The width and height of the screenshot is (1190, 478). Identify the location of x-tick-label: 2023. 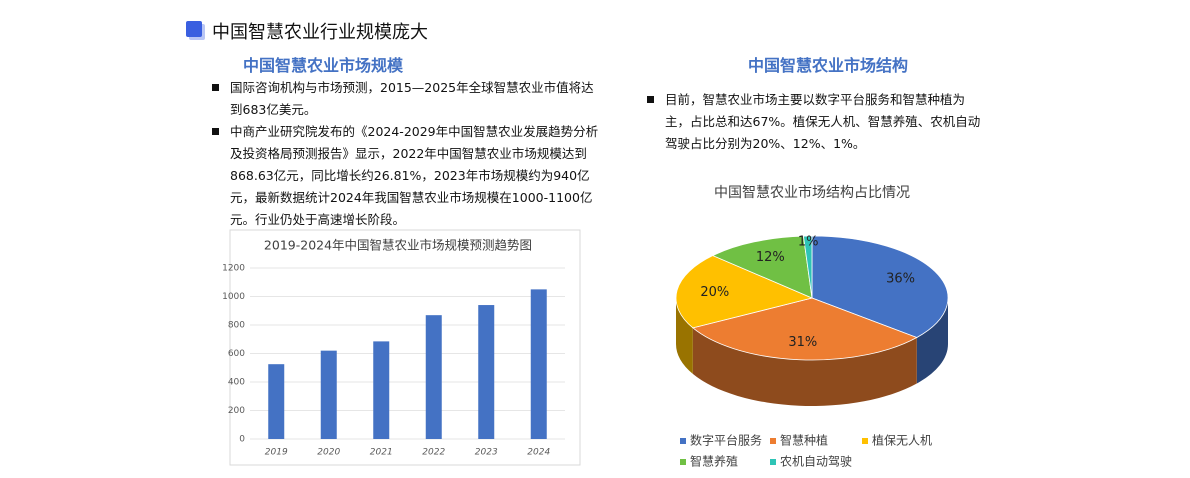
(486, 453).